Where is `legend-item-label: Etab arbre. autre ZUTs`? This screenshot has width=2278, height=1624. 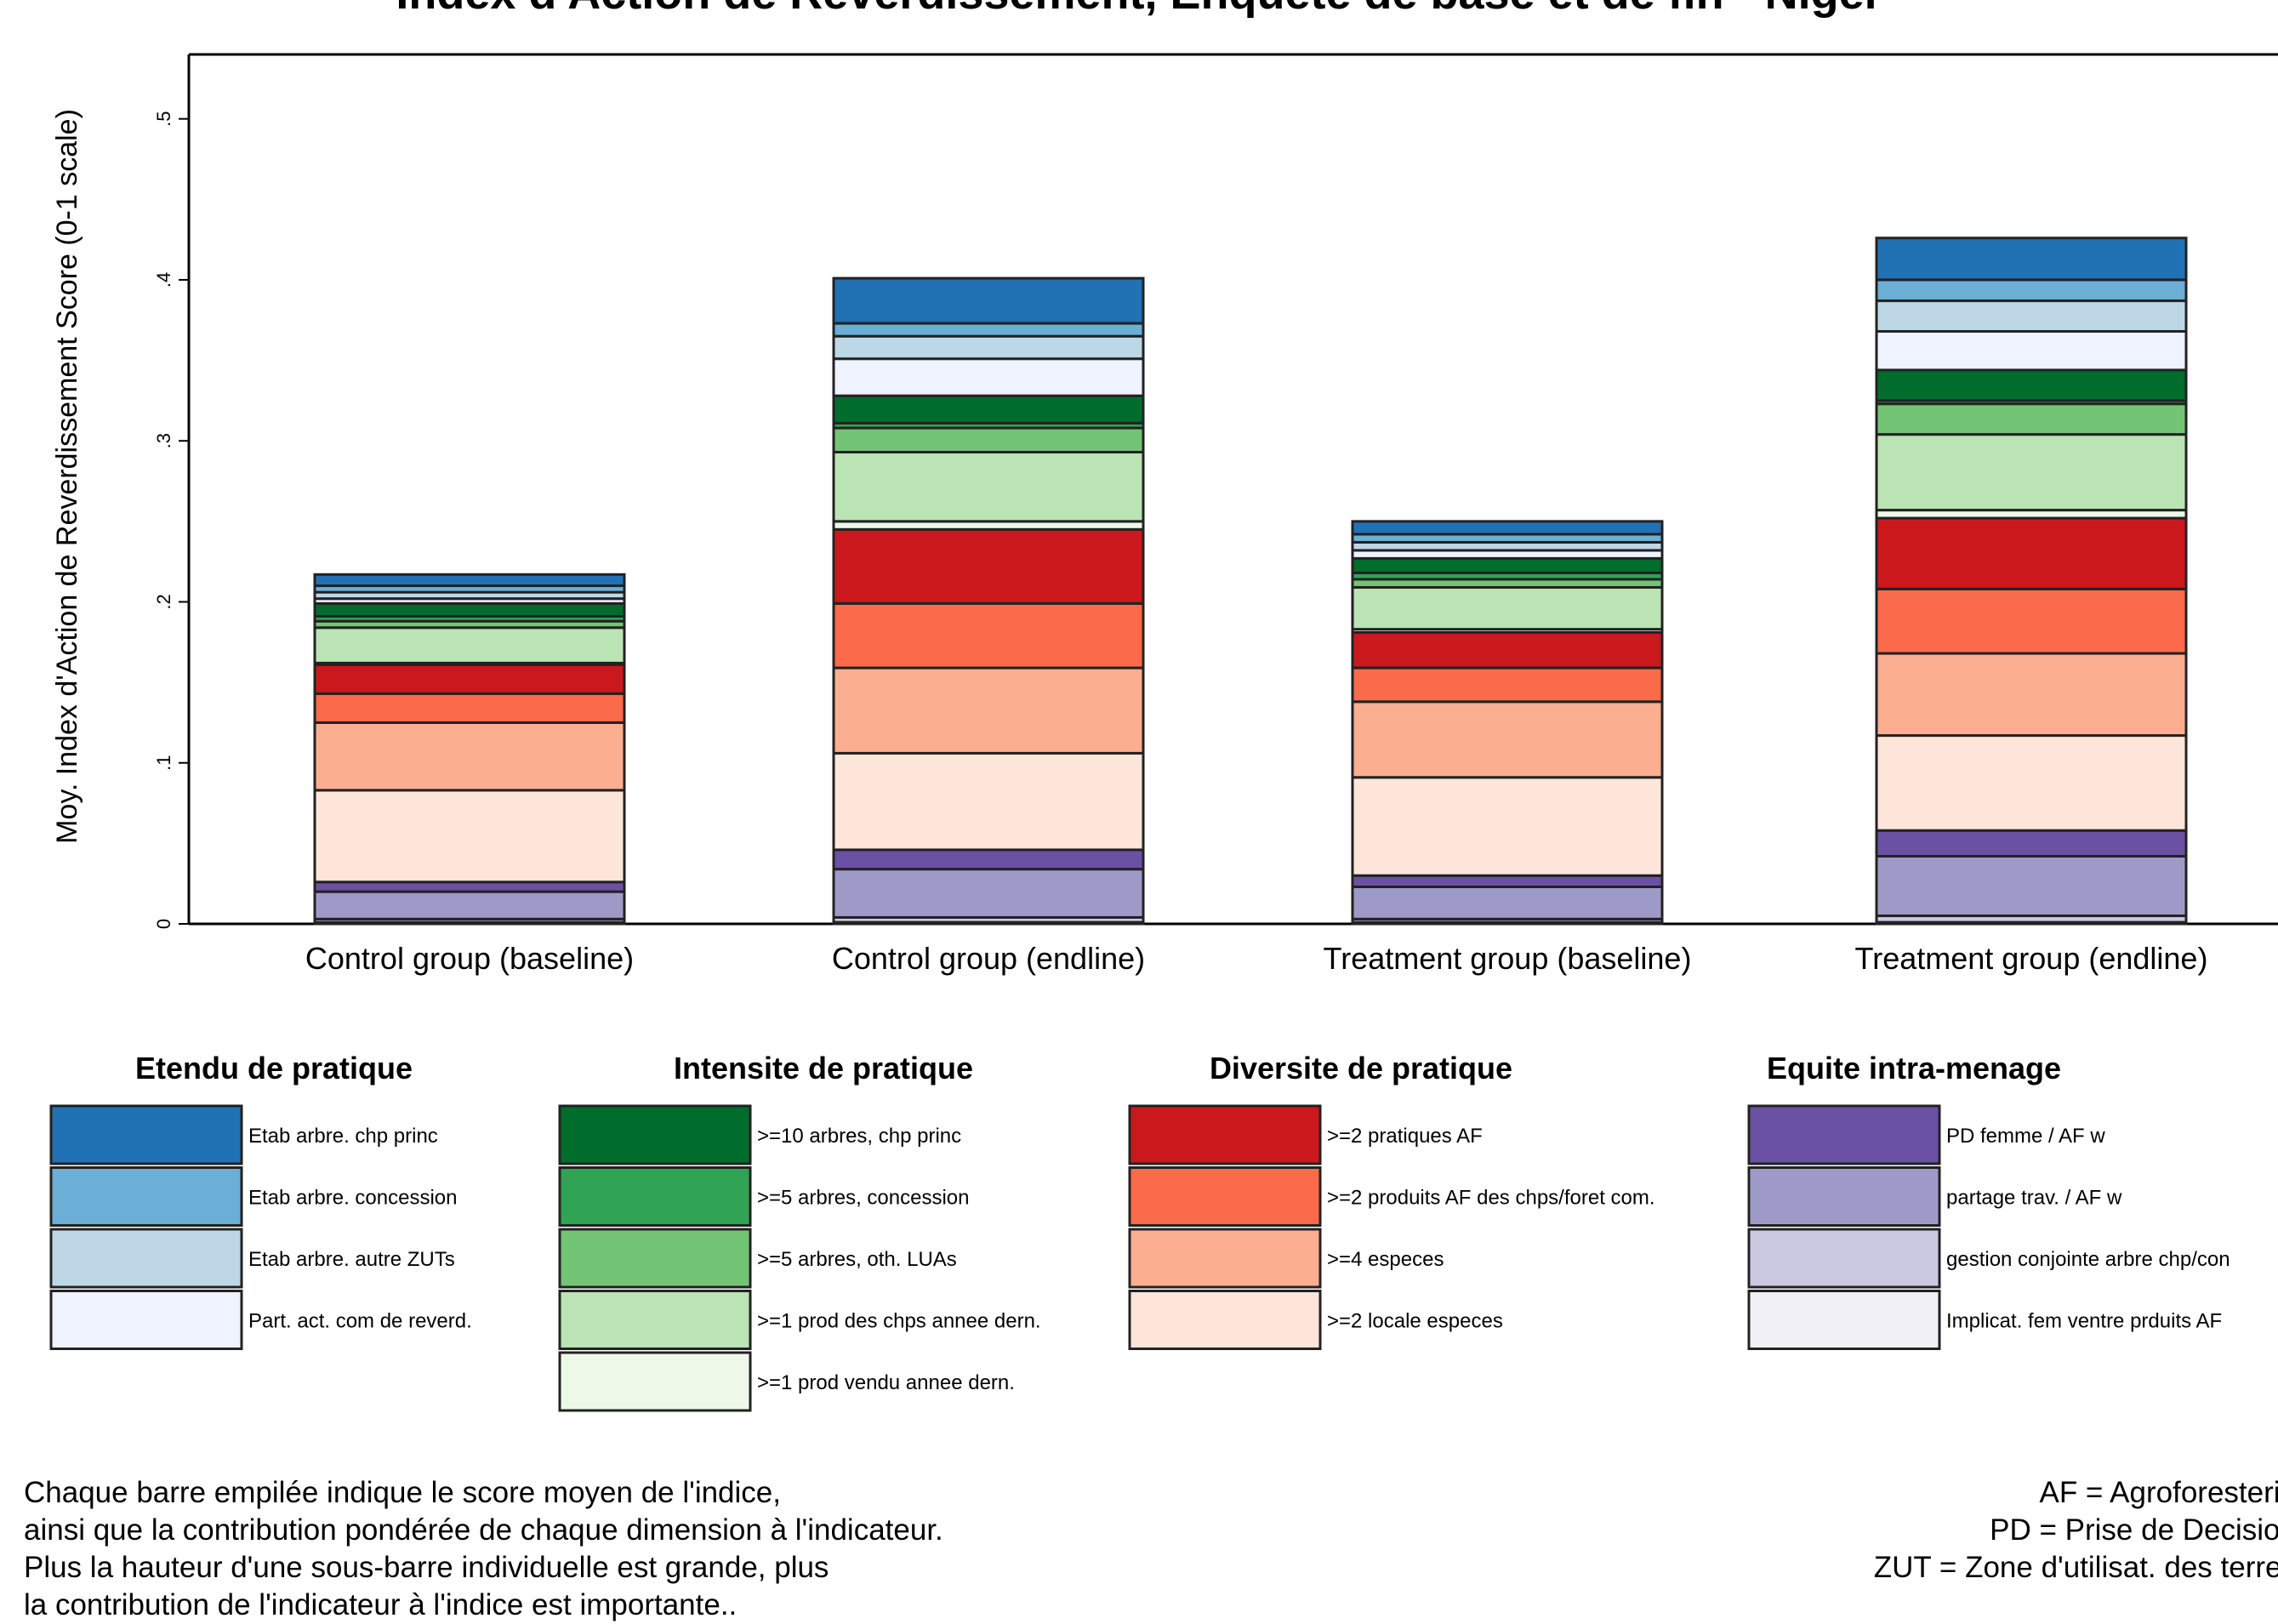 legend-item-label: Etab arbre. autre ZUTs is located at coordinates (351, 1259).